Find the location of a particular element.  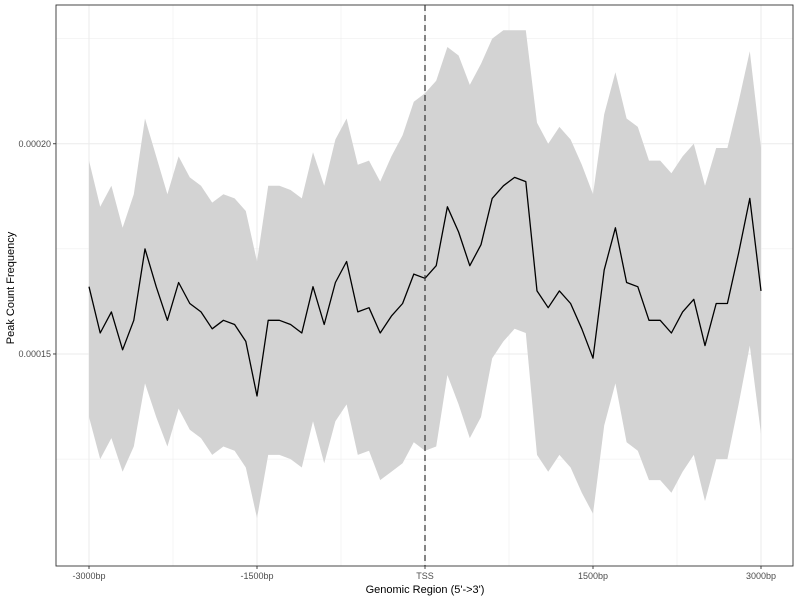

x-tick-label: 1500bp is located at coordinates (593, 576).